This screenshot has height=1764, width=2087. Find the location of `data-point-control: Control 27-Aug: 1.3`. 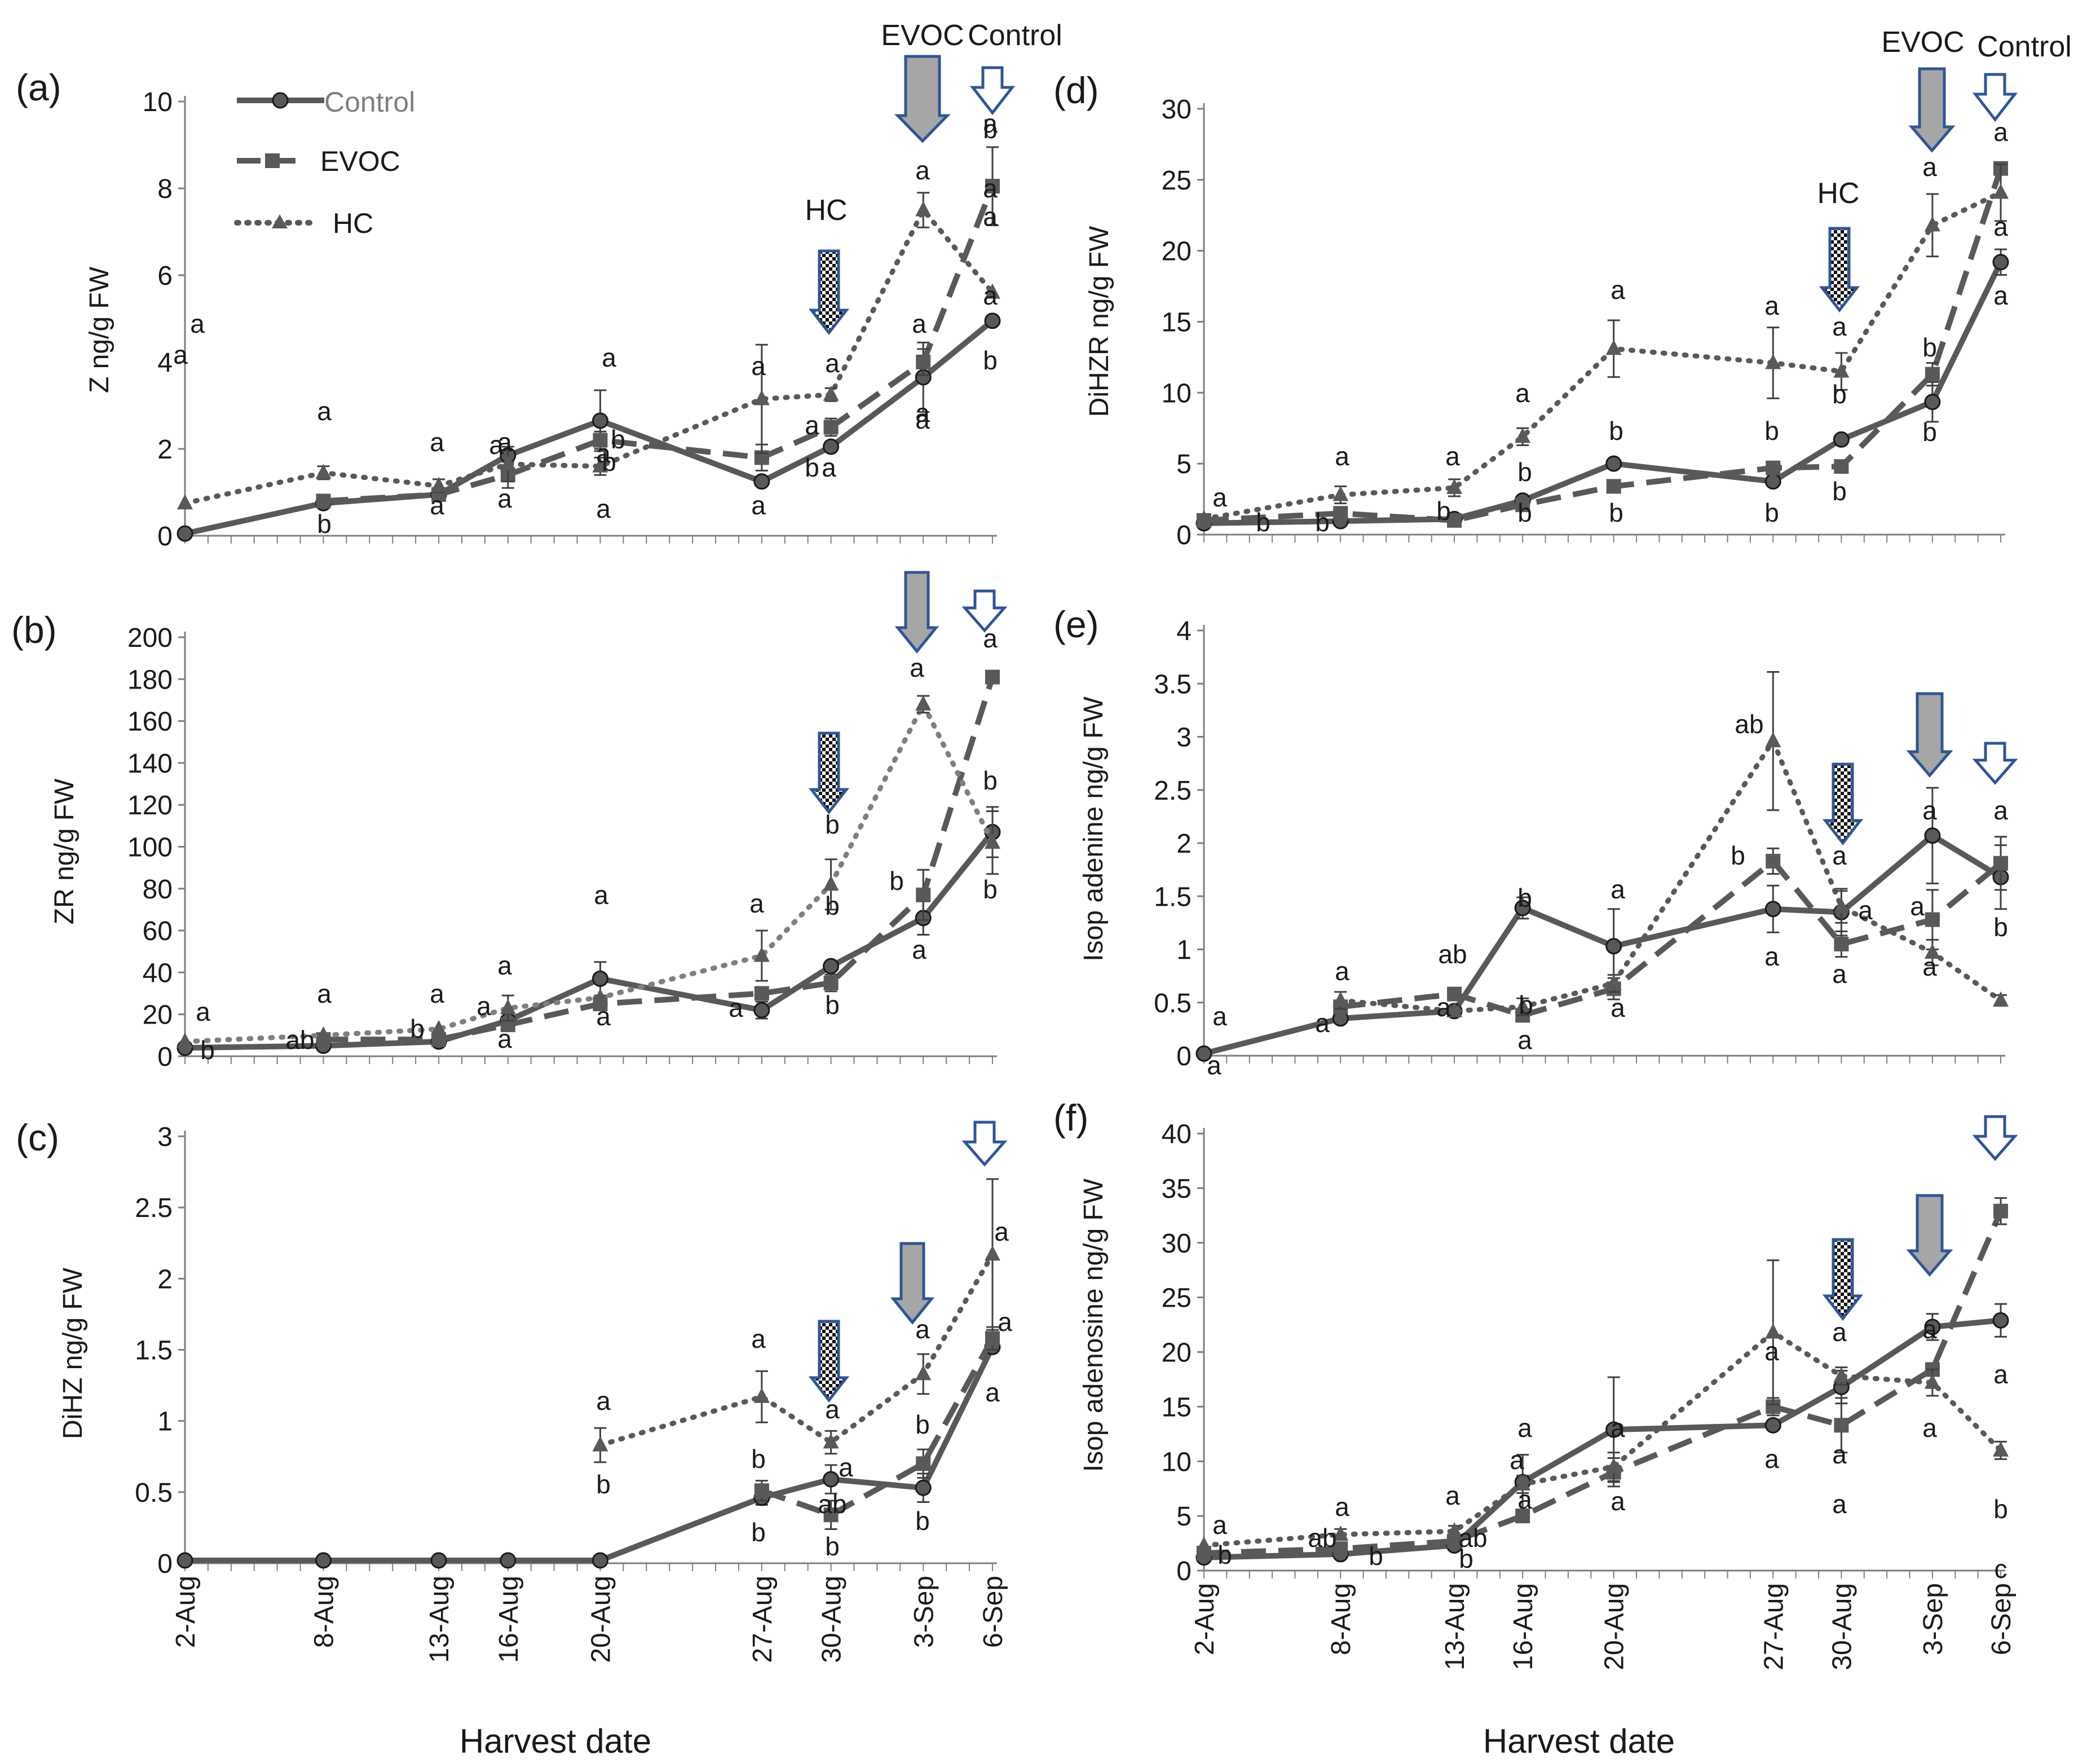

data-point-control: Control 27-Aug: 1.3 is located at coordinates (761, 481).